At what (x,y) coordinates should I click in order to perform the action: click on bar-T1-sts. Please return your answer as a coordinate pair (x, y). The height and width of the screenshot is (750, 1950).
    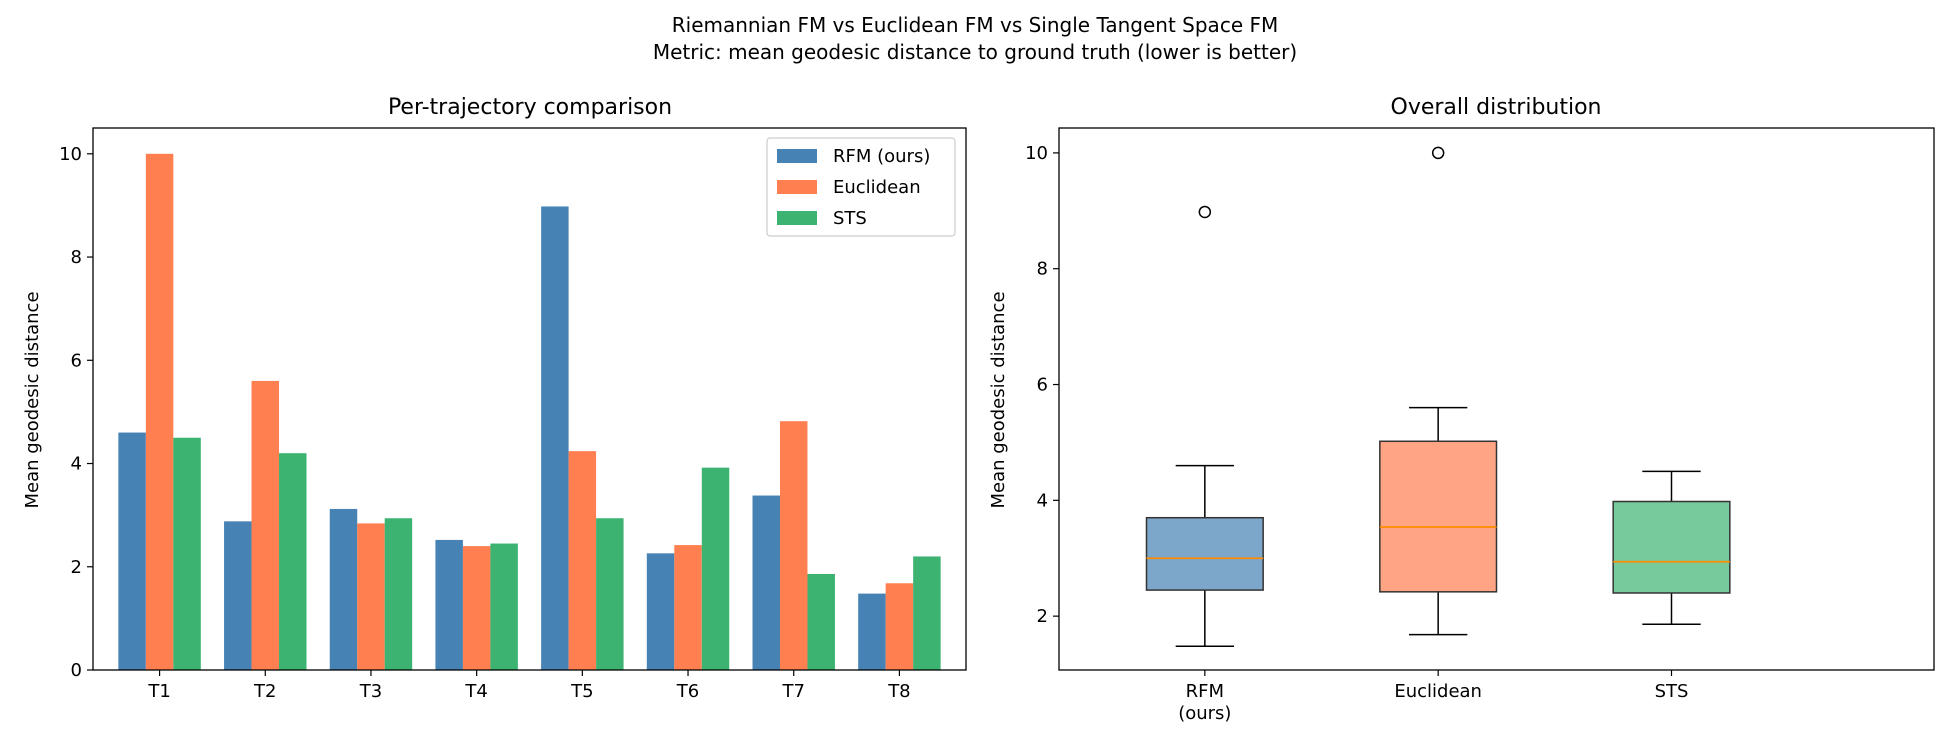
    Looking at the image, I should click on (187, 553).